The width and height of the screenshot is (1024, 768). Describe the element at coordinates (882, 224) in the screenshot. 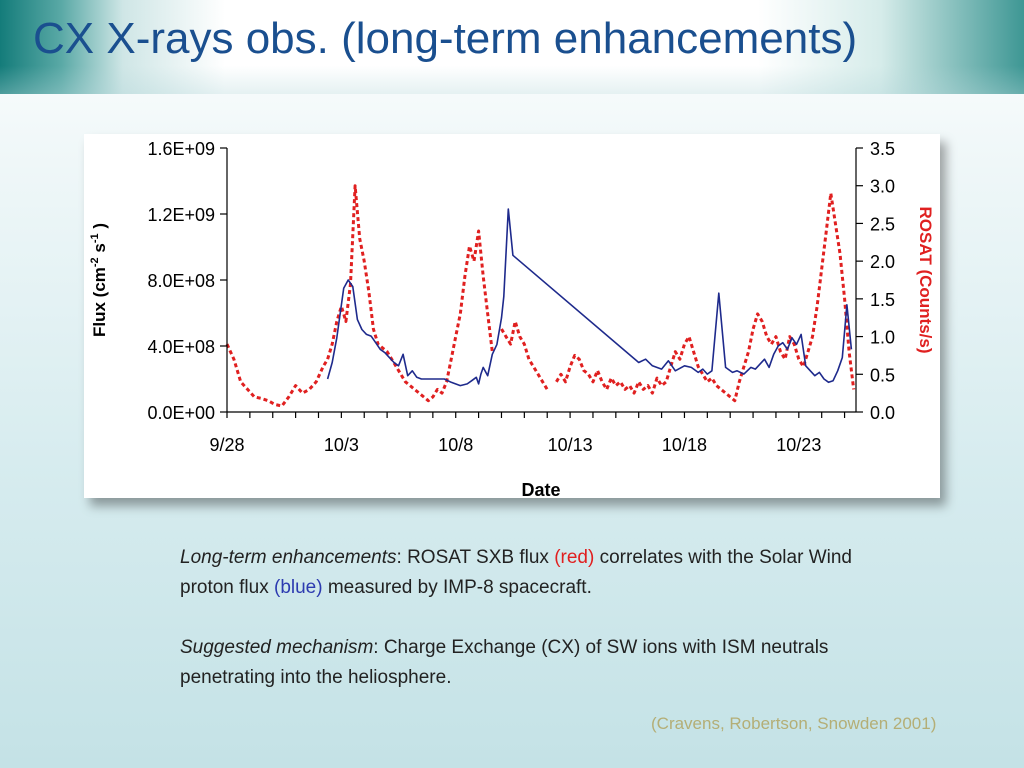

I see `y-right-tick-label: 2.5` at that location.